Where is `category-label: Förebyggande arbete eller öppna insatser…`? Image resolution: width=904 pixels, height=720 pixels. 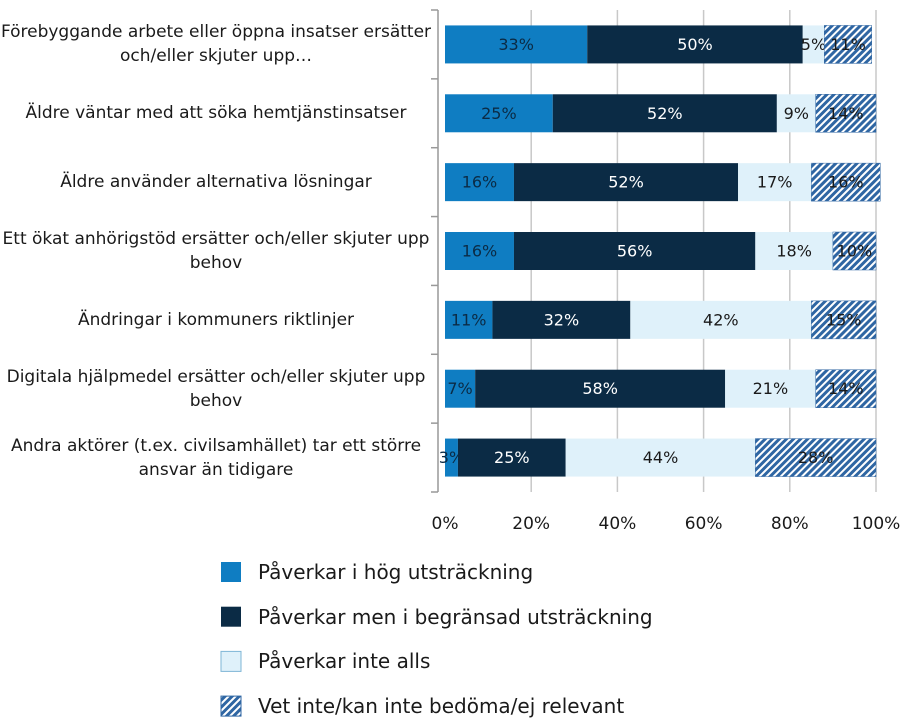
category-label: Förebyggande arbete eller öppna insatser… is located at coordinates (216, 44).